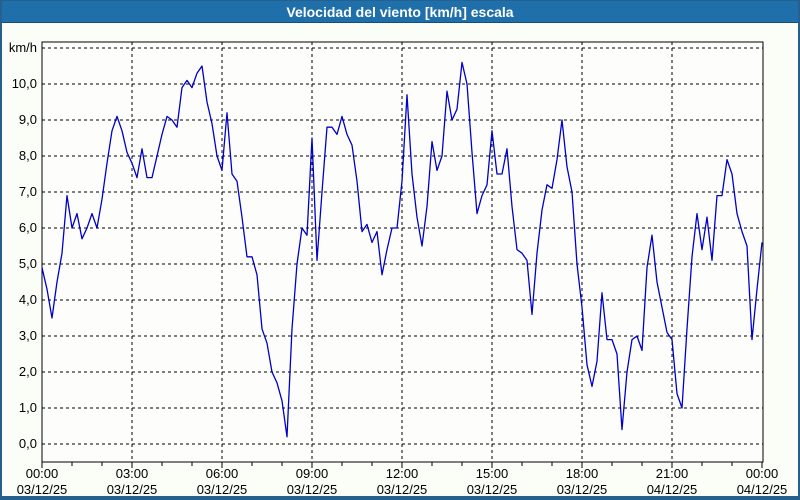 This screenshot has height=500, width=800. I want to click on y-tick-label: 4,0, so click(28, 299).